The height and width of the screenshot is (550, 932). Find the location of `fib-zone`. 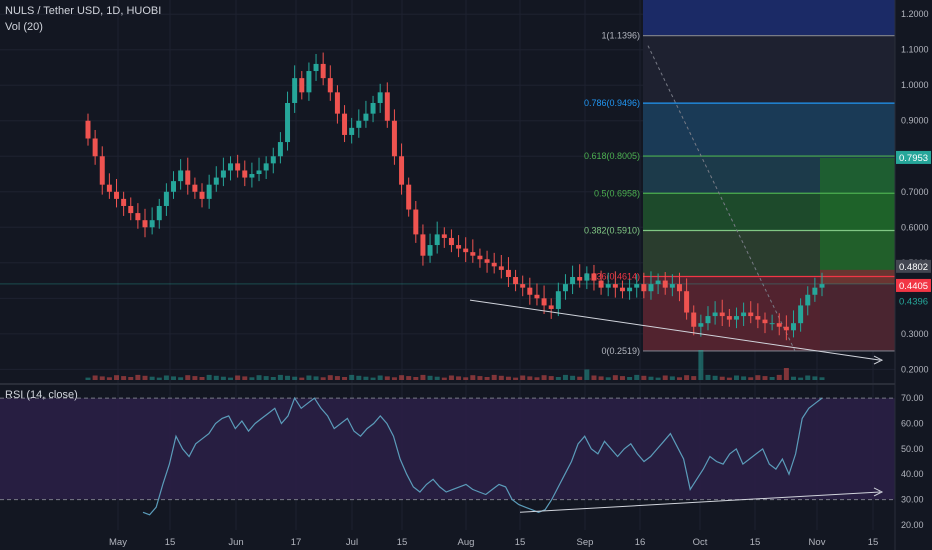

fib-zone is located at coordinates (769, 69).